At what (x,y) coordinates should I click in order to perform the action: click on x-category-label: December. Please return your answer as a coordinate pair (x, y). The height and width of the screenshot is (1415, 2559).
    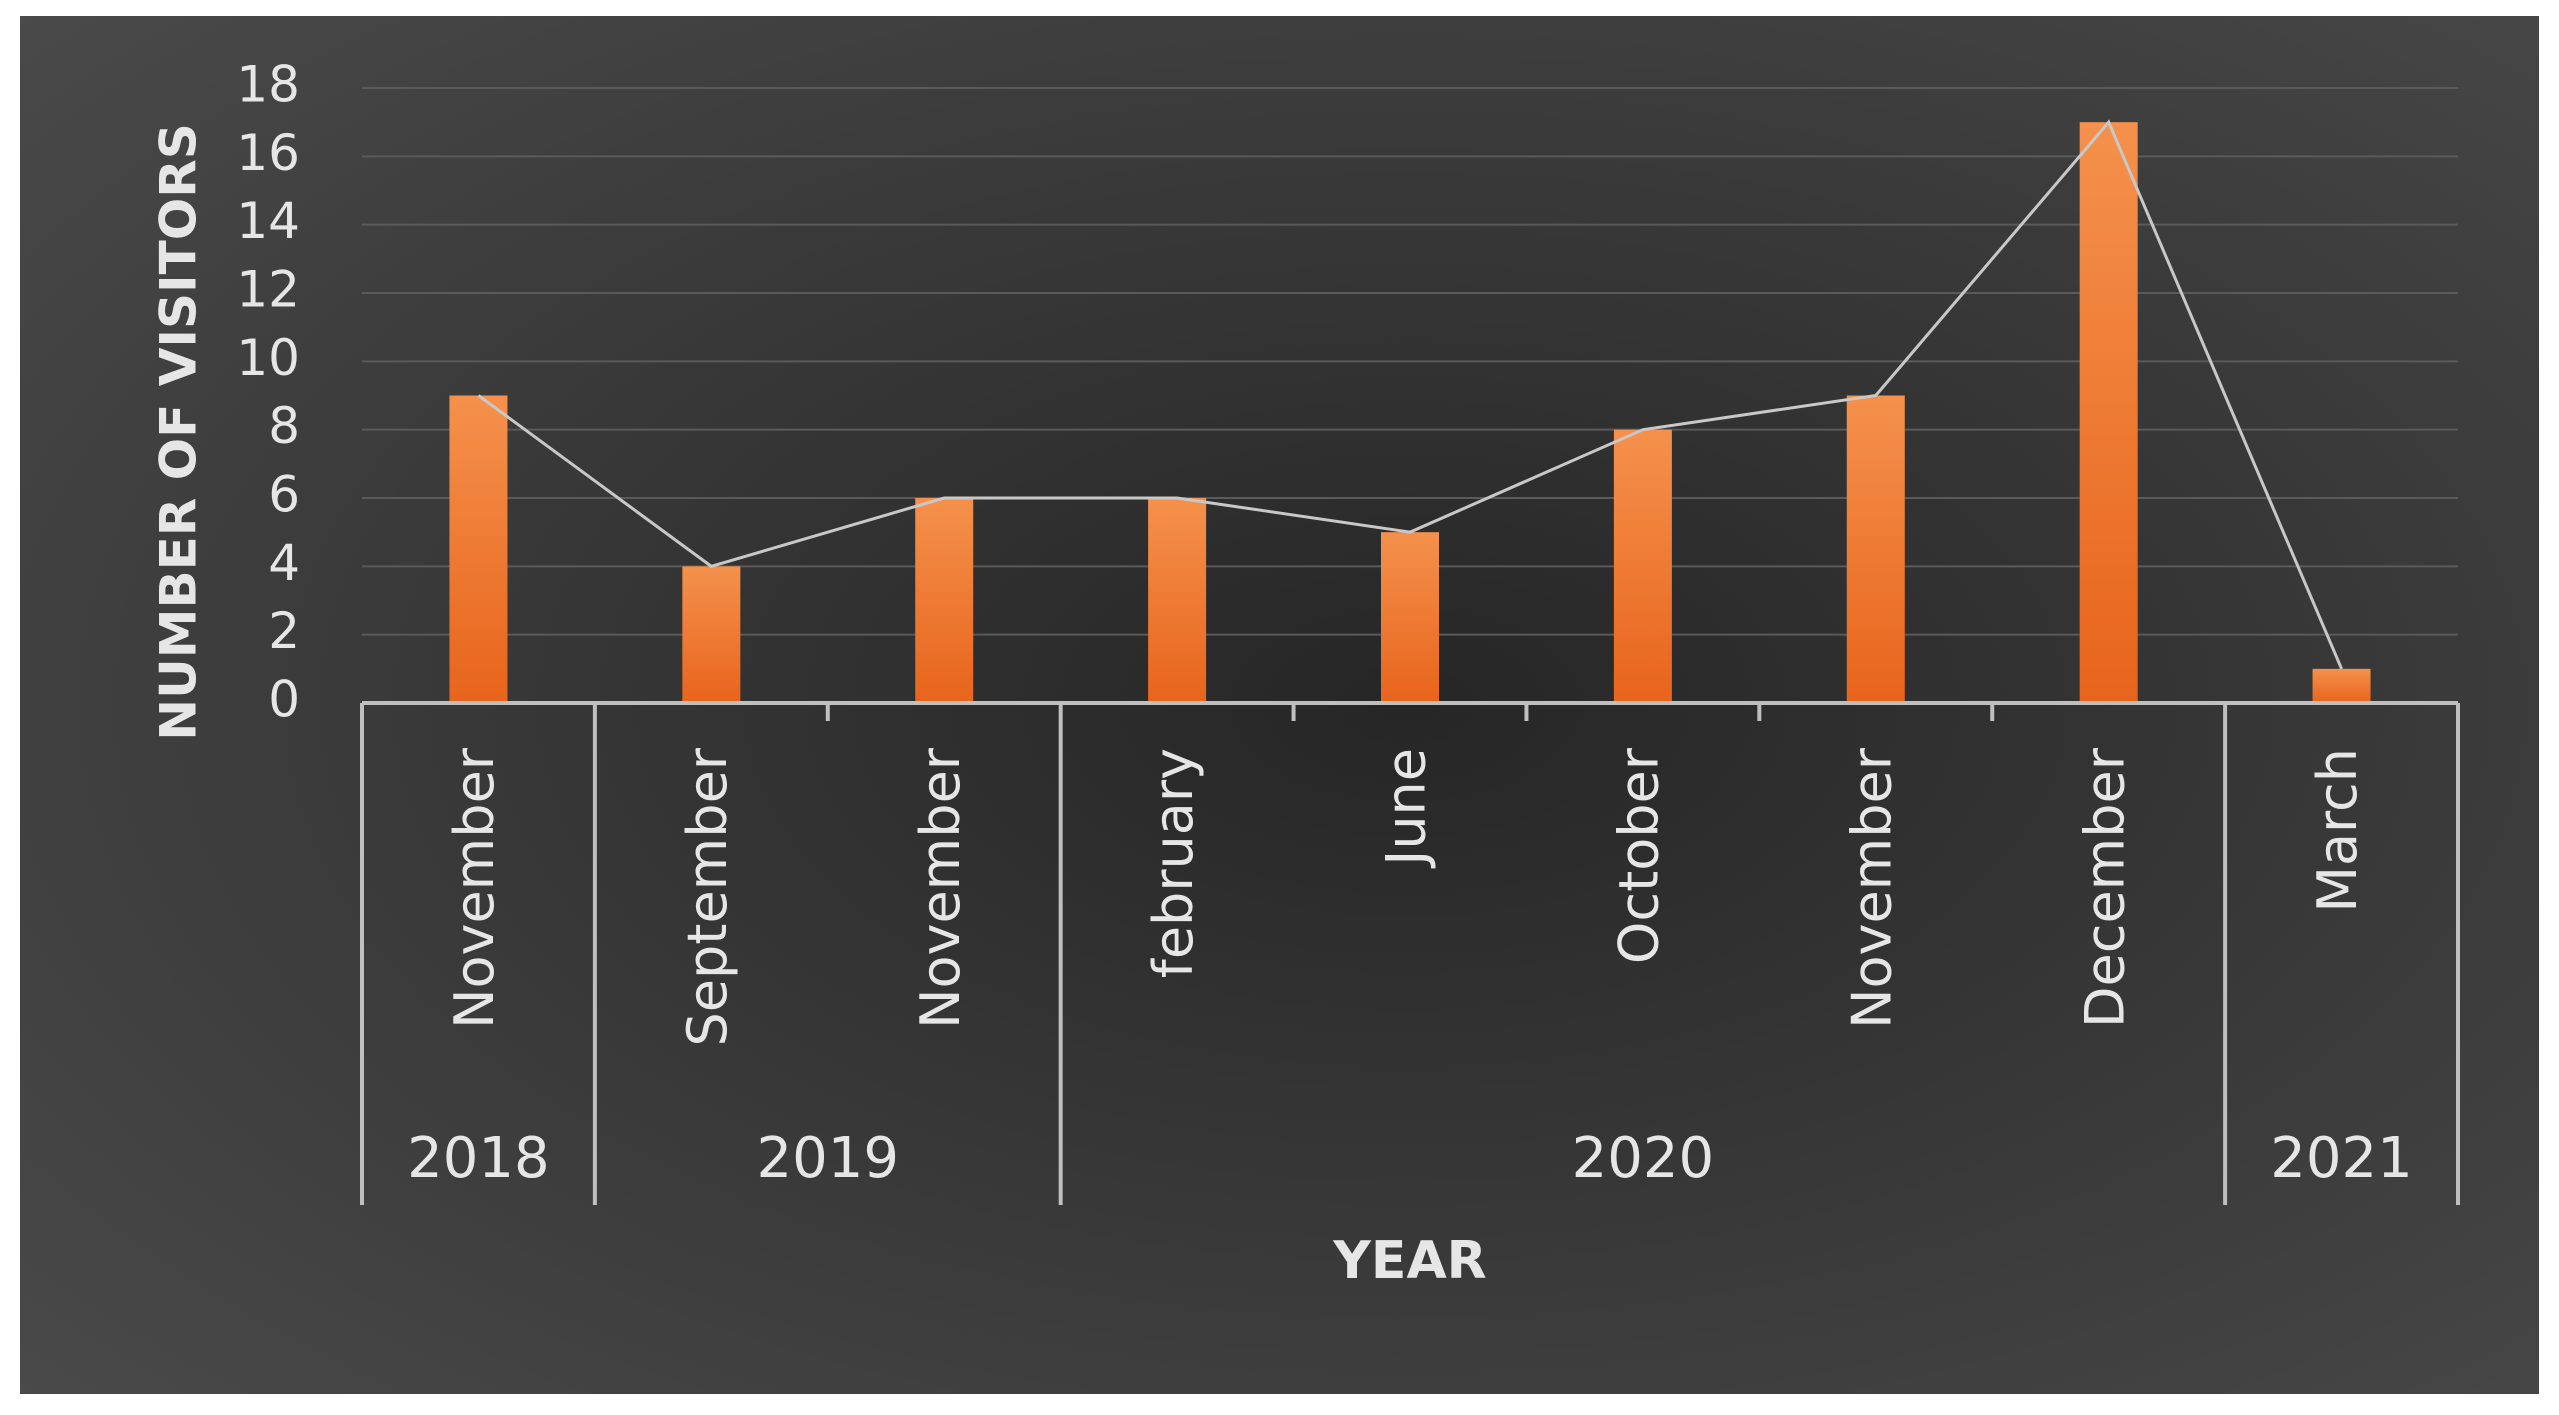
    Looking at the image, I should click on (2104, 887).